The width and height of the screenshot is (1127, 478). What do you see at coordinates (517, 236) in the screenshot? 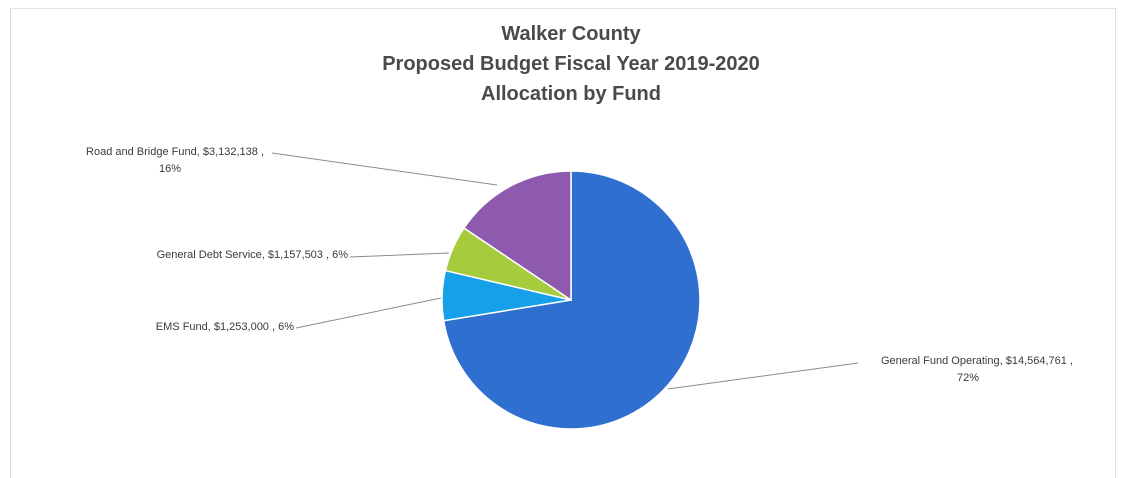
I see `pie-slice-road-and-bridge-fund` at bounding box center [517, 236].